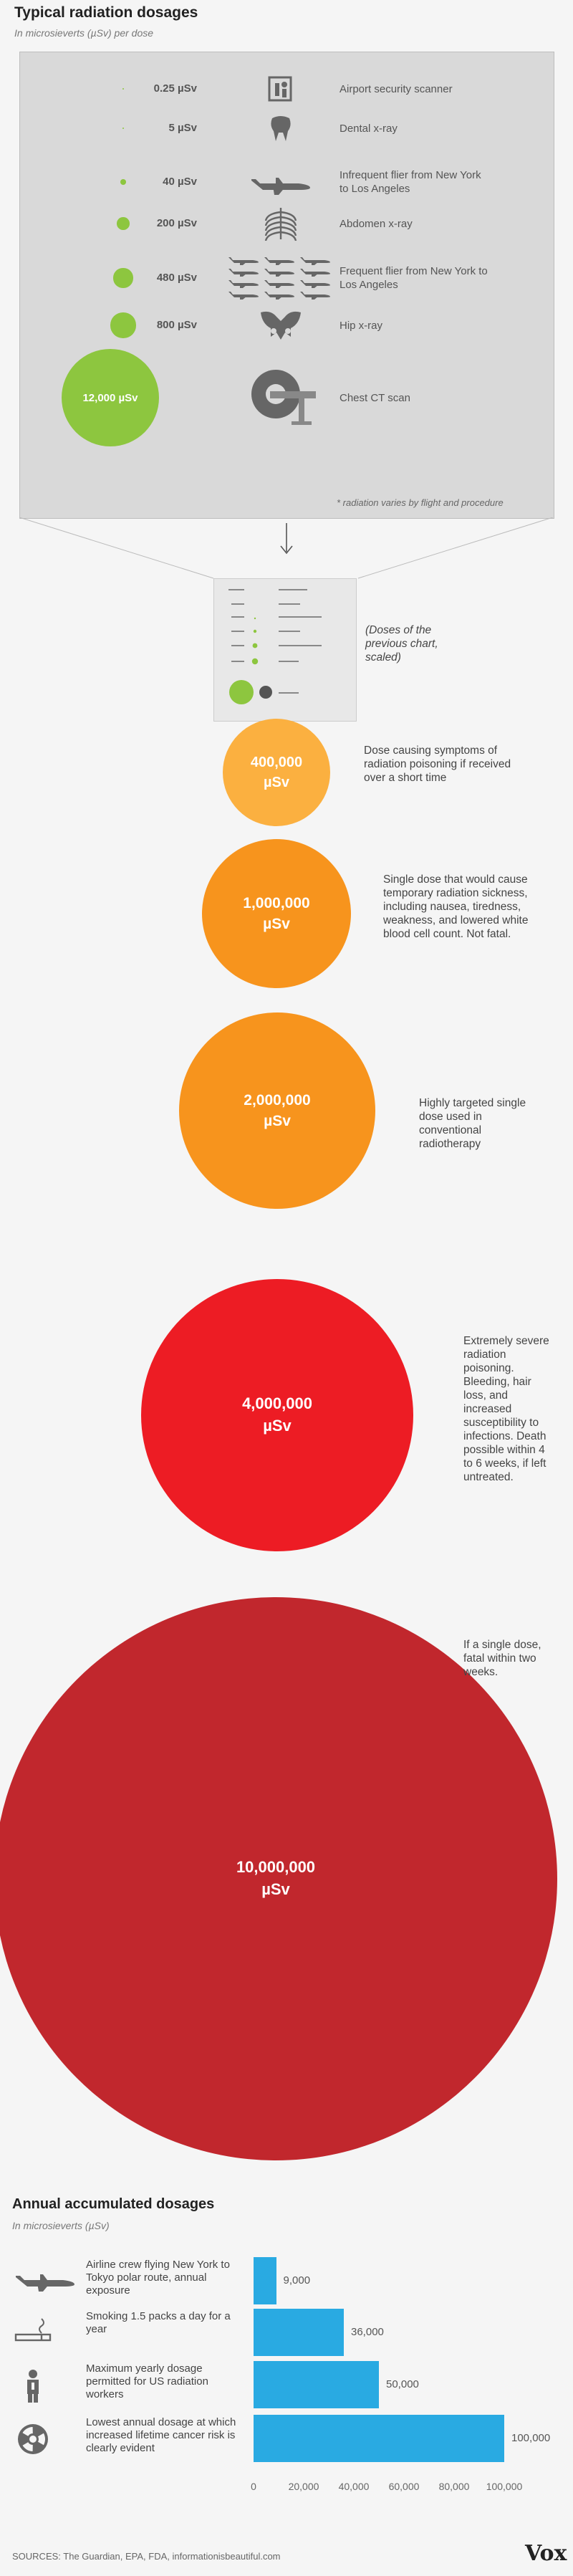 The image size is (573, 2576). Describe the element at coordinates (175, 88) in the screenshot. I see `dose-value: 0.25 µSv` at that location.